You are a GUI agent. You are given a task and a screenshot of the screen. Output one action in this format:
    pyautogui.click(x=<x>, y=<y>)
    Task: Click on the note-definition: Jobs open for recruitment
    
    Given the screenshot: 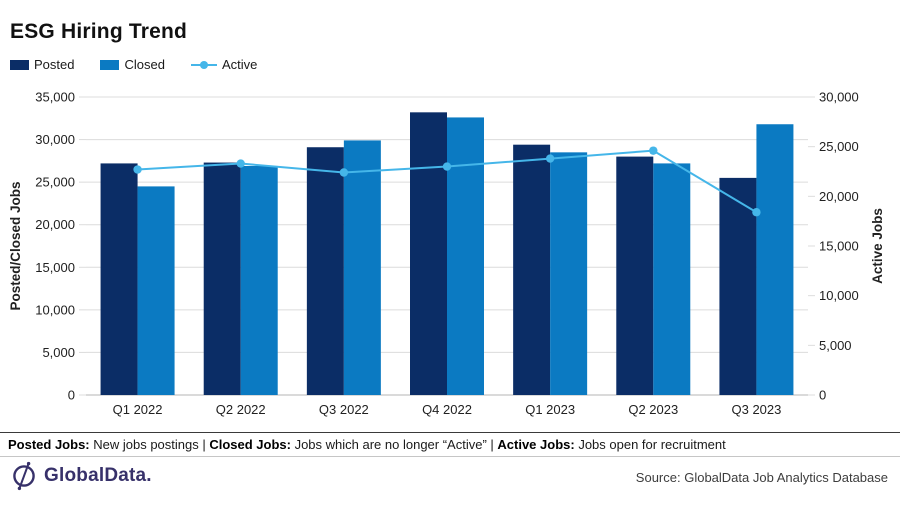 What is the action you would take?
    pyautogui.click(x=650, y=444)
    